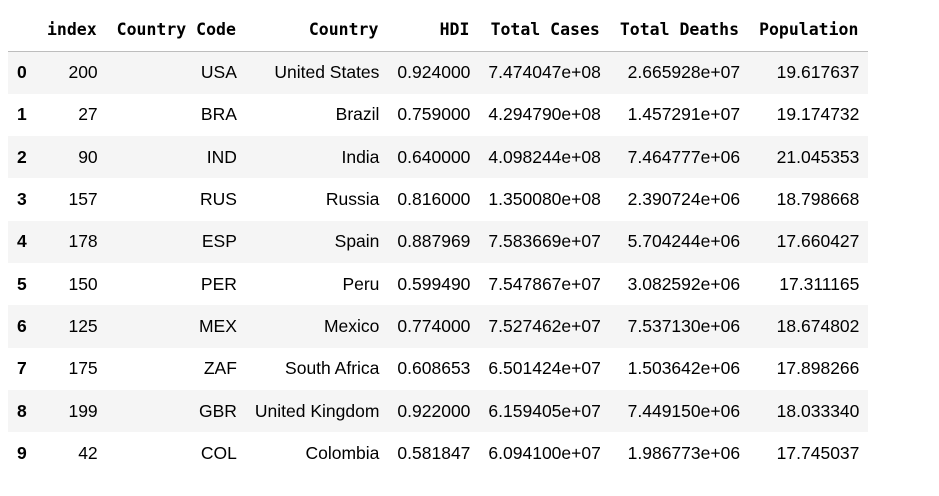  What do you see at coordinates (434, 156) in the screenshot?
I see `cell-hdi: 0.640000` at bounding box center [434, 156].